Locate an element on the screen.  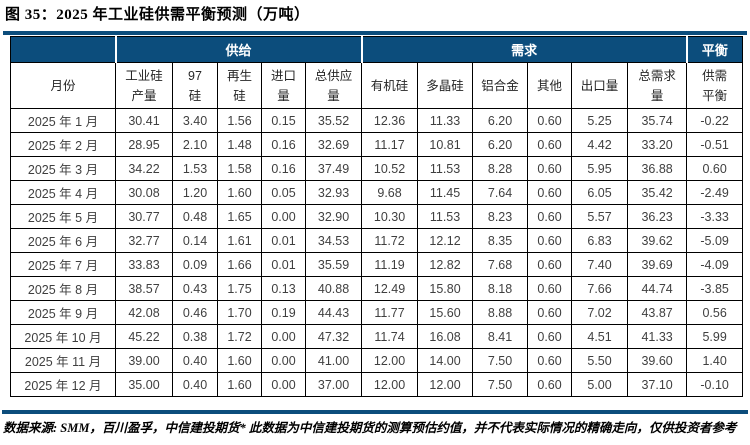
group-header-row: 供给 需求 平衡 is located at coordinates (377, 49).